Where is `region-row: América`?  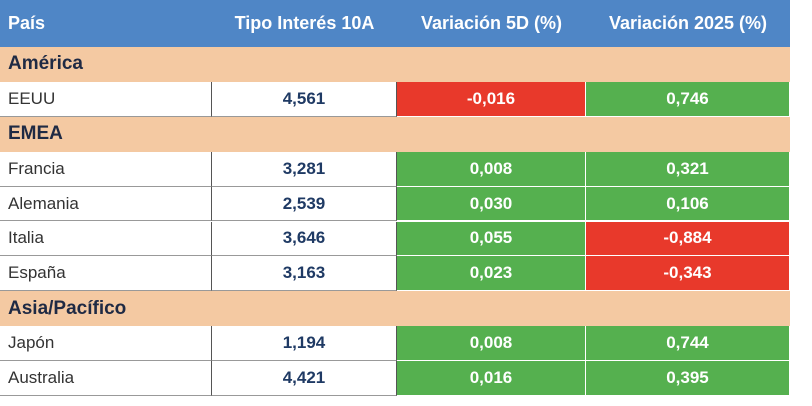
region-row: América is located at coordinates (395, 64).